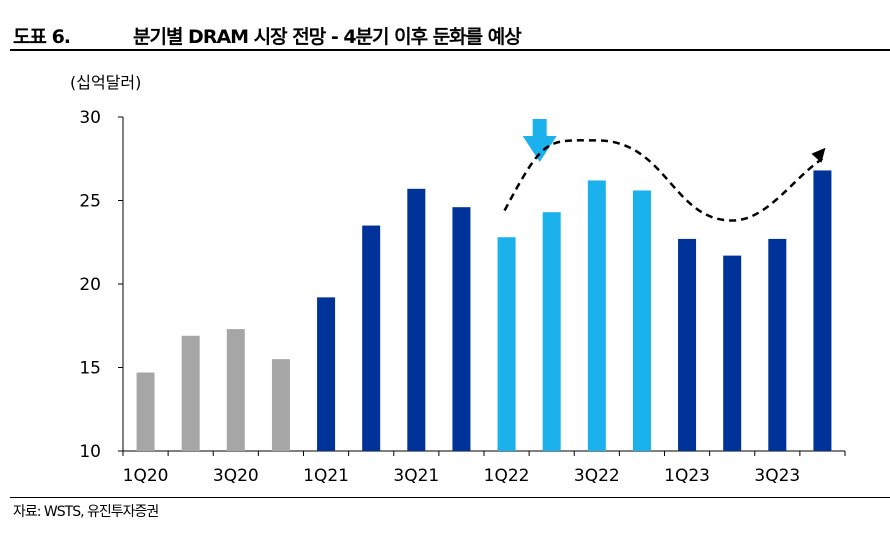  What do you see at coordinates (42, 37) in the screenshot?
I see `figure-label: 도표 6.` at bounding box center [42, 37].